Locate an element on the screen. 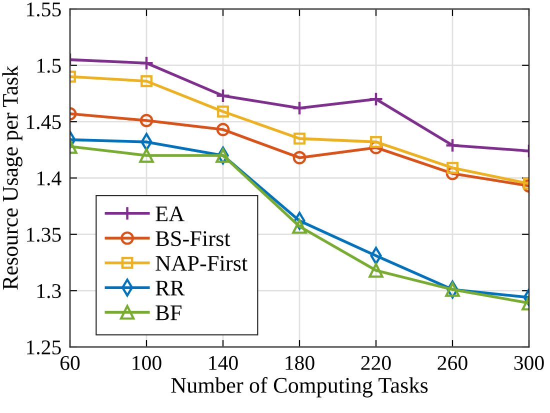 The height and width of the screenshot is (413, 550). x-tick-label: 100 is located at coordinates (147, 363).